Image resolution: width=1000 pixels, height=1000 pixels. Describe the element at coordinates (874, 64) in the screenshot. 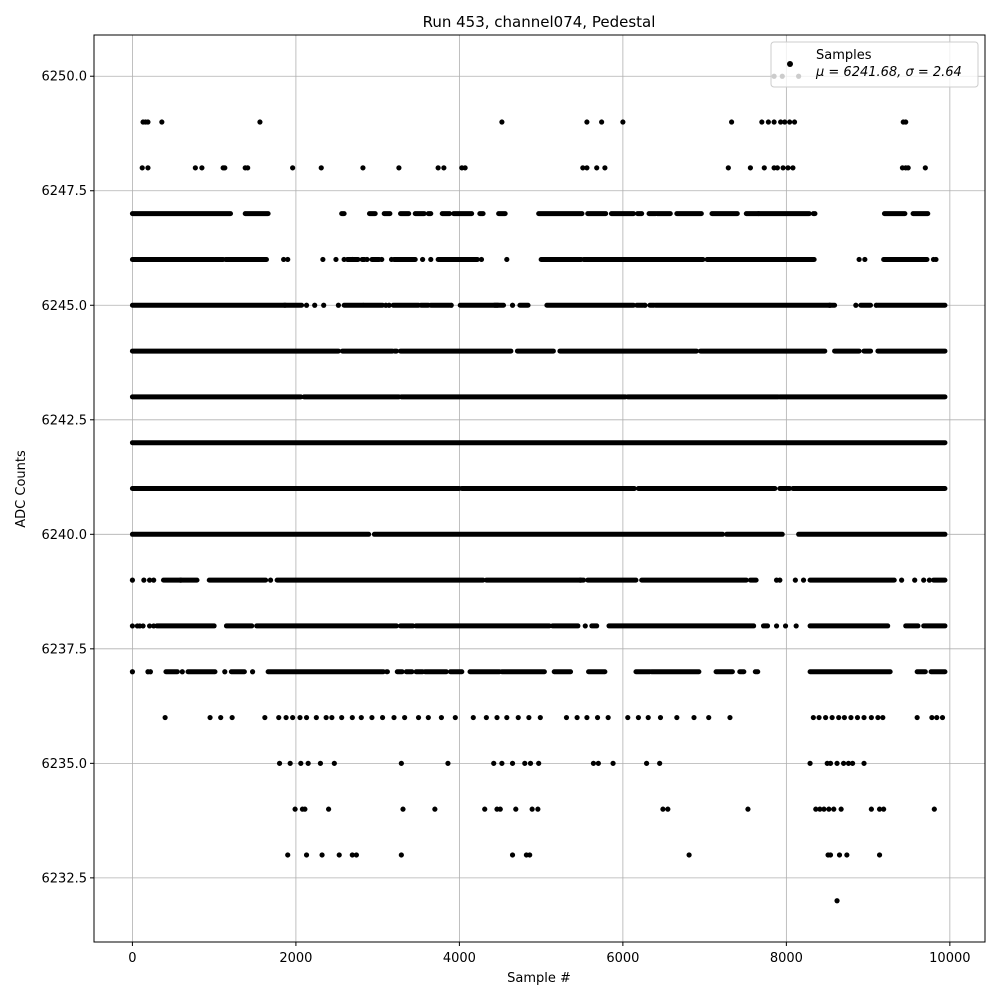

I see `legend: Samples μ = 6241.68, σ = 2.64` at that location.